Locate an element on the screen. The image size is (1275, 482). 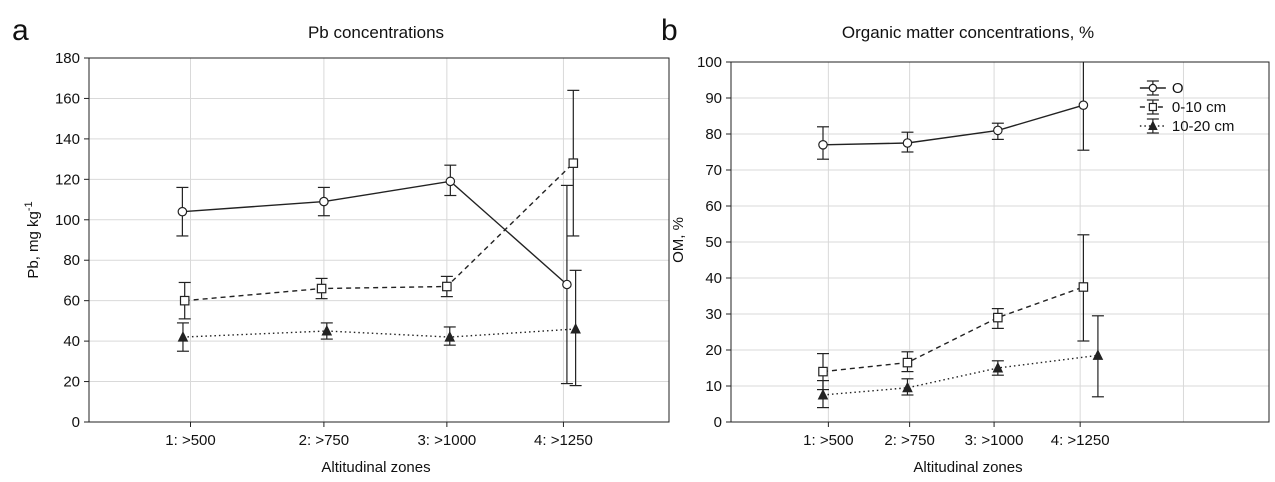
x-tick-label-a-1: 2: >750 is located at coordinates (324, 440).